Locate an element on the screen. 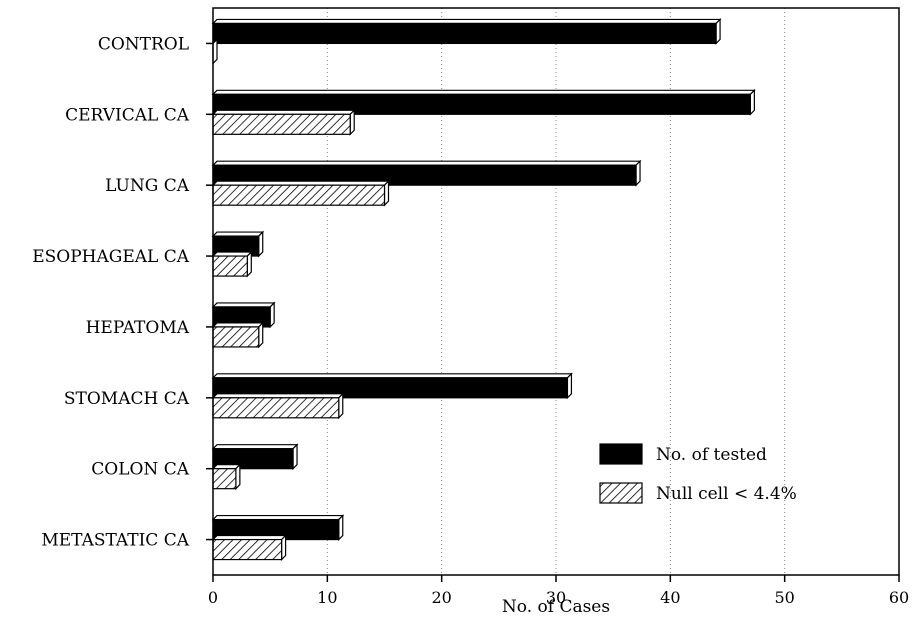 The image size is (912, 618). legend: No. of tested Null cell < 4.4% is located at coordinates (698, 473).